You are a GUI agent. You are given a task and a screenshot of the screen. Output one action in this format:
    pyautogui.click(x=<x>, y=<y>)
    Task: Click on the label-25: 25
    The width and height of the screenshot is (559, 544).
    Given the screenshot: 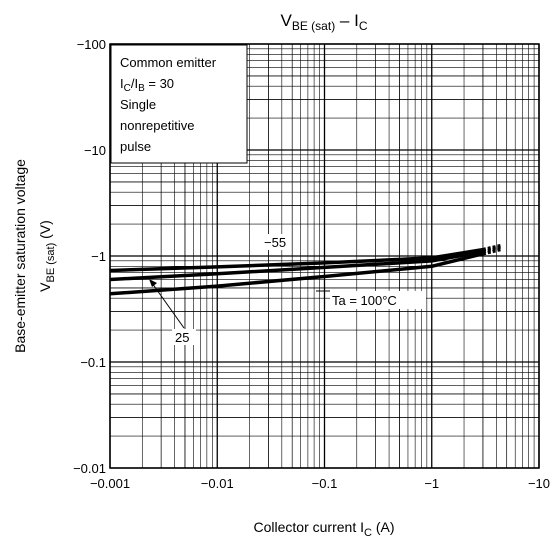 What is the action you would take?
    pyautogui.click(x=182, y=337)
    